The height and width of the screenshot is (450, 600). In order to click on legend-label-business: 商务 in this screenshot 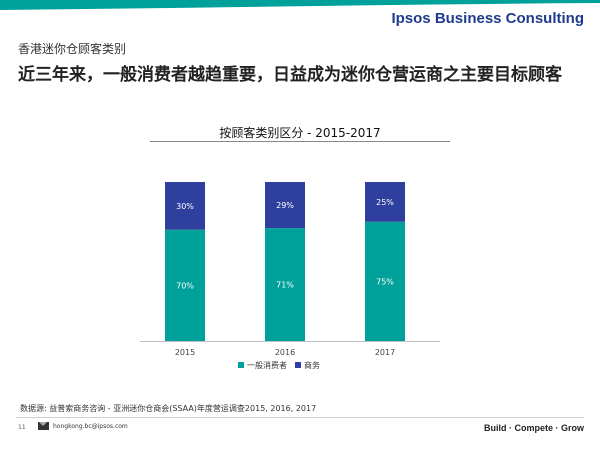, I will do `click(312, 365)`.